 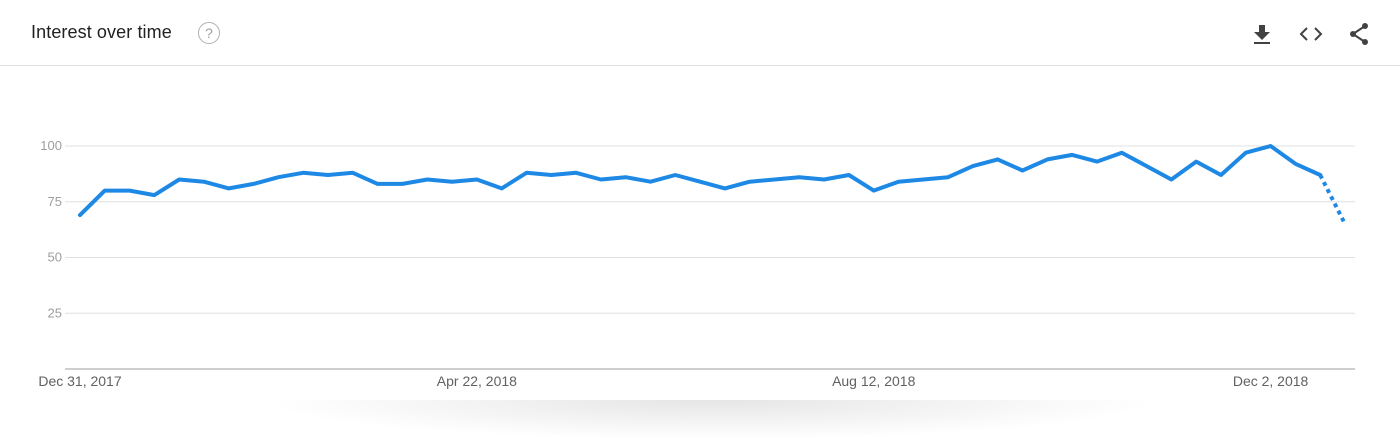 What do you see at coordinates (209, 33) in the screenshot?
I see `help-circle-icon: ?` at bounding box center [209, 33].